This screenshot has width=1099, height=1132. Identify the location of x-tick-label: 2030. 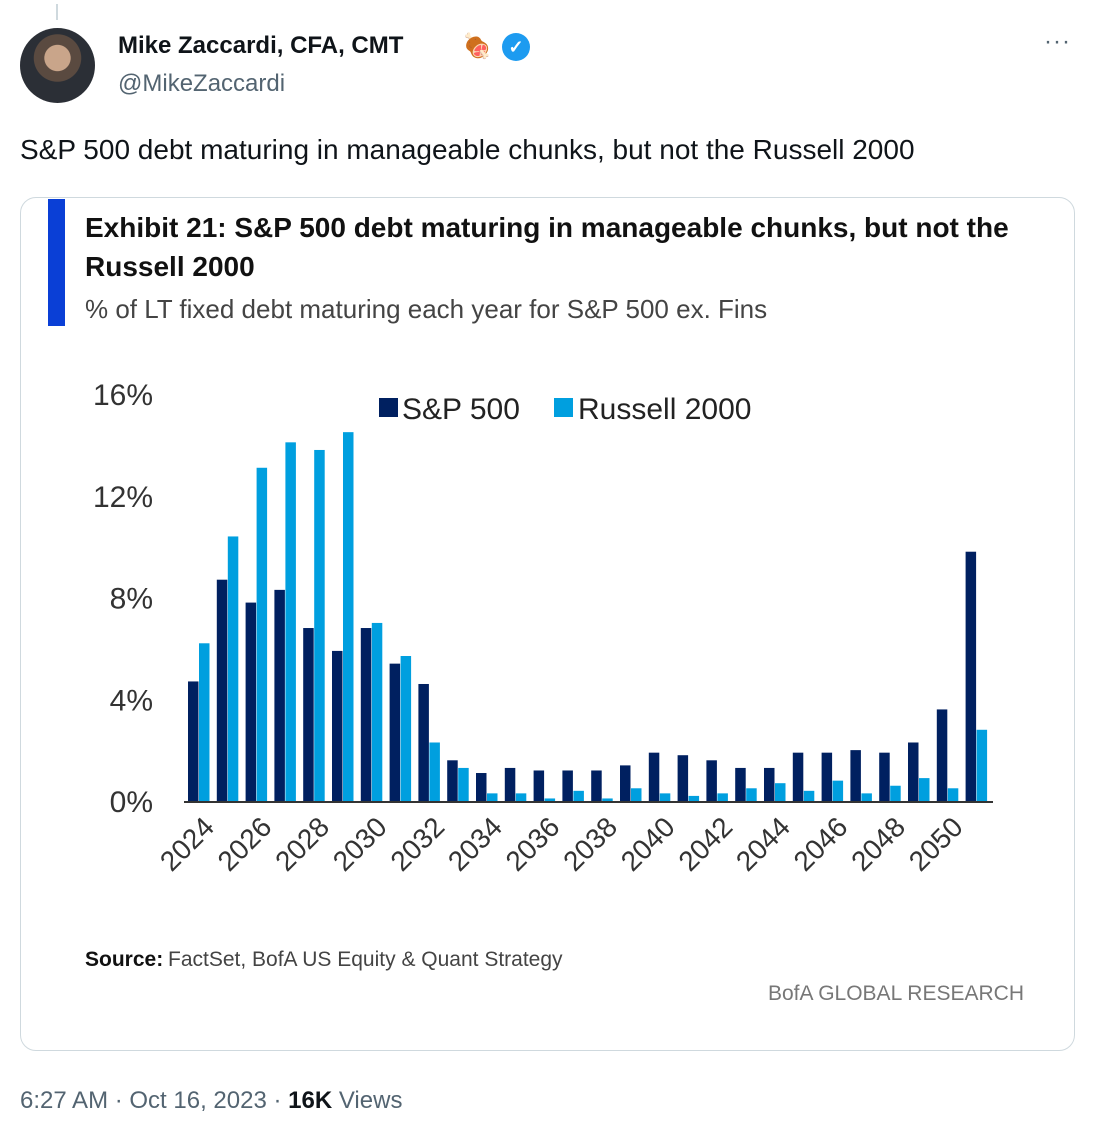
(360, 844).